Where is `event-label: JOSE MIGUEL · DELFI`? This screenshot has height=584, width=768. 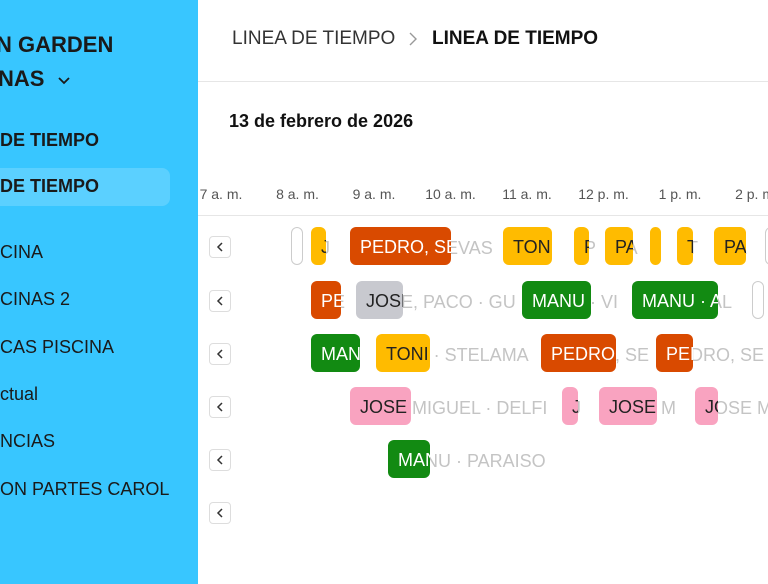 event-label: JOSE MIGUEL · DELFI is located at coordinates (385, 407).